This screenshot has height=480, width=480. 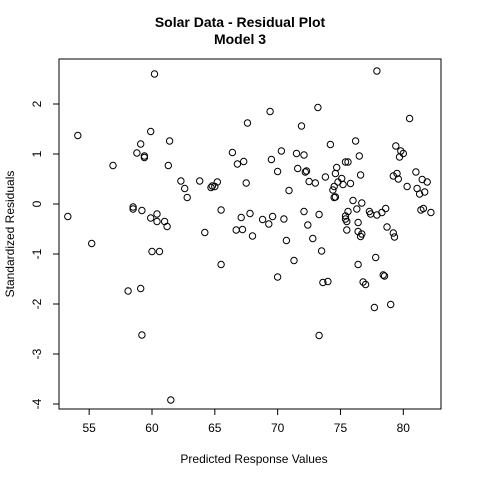 I want to click on x-tick-label: 65, so click(x=215, y=428).